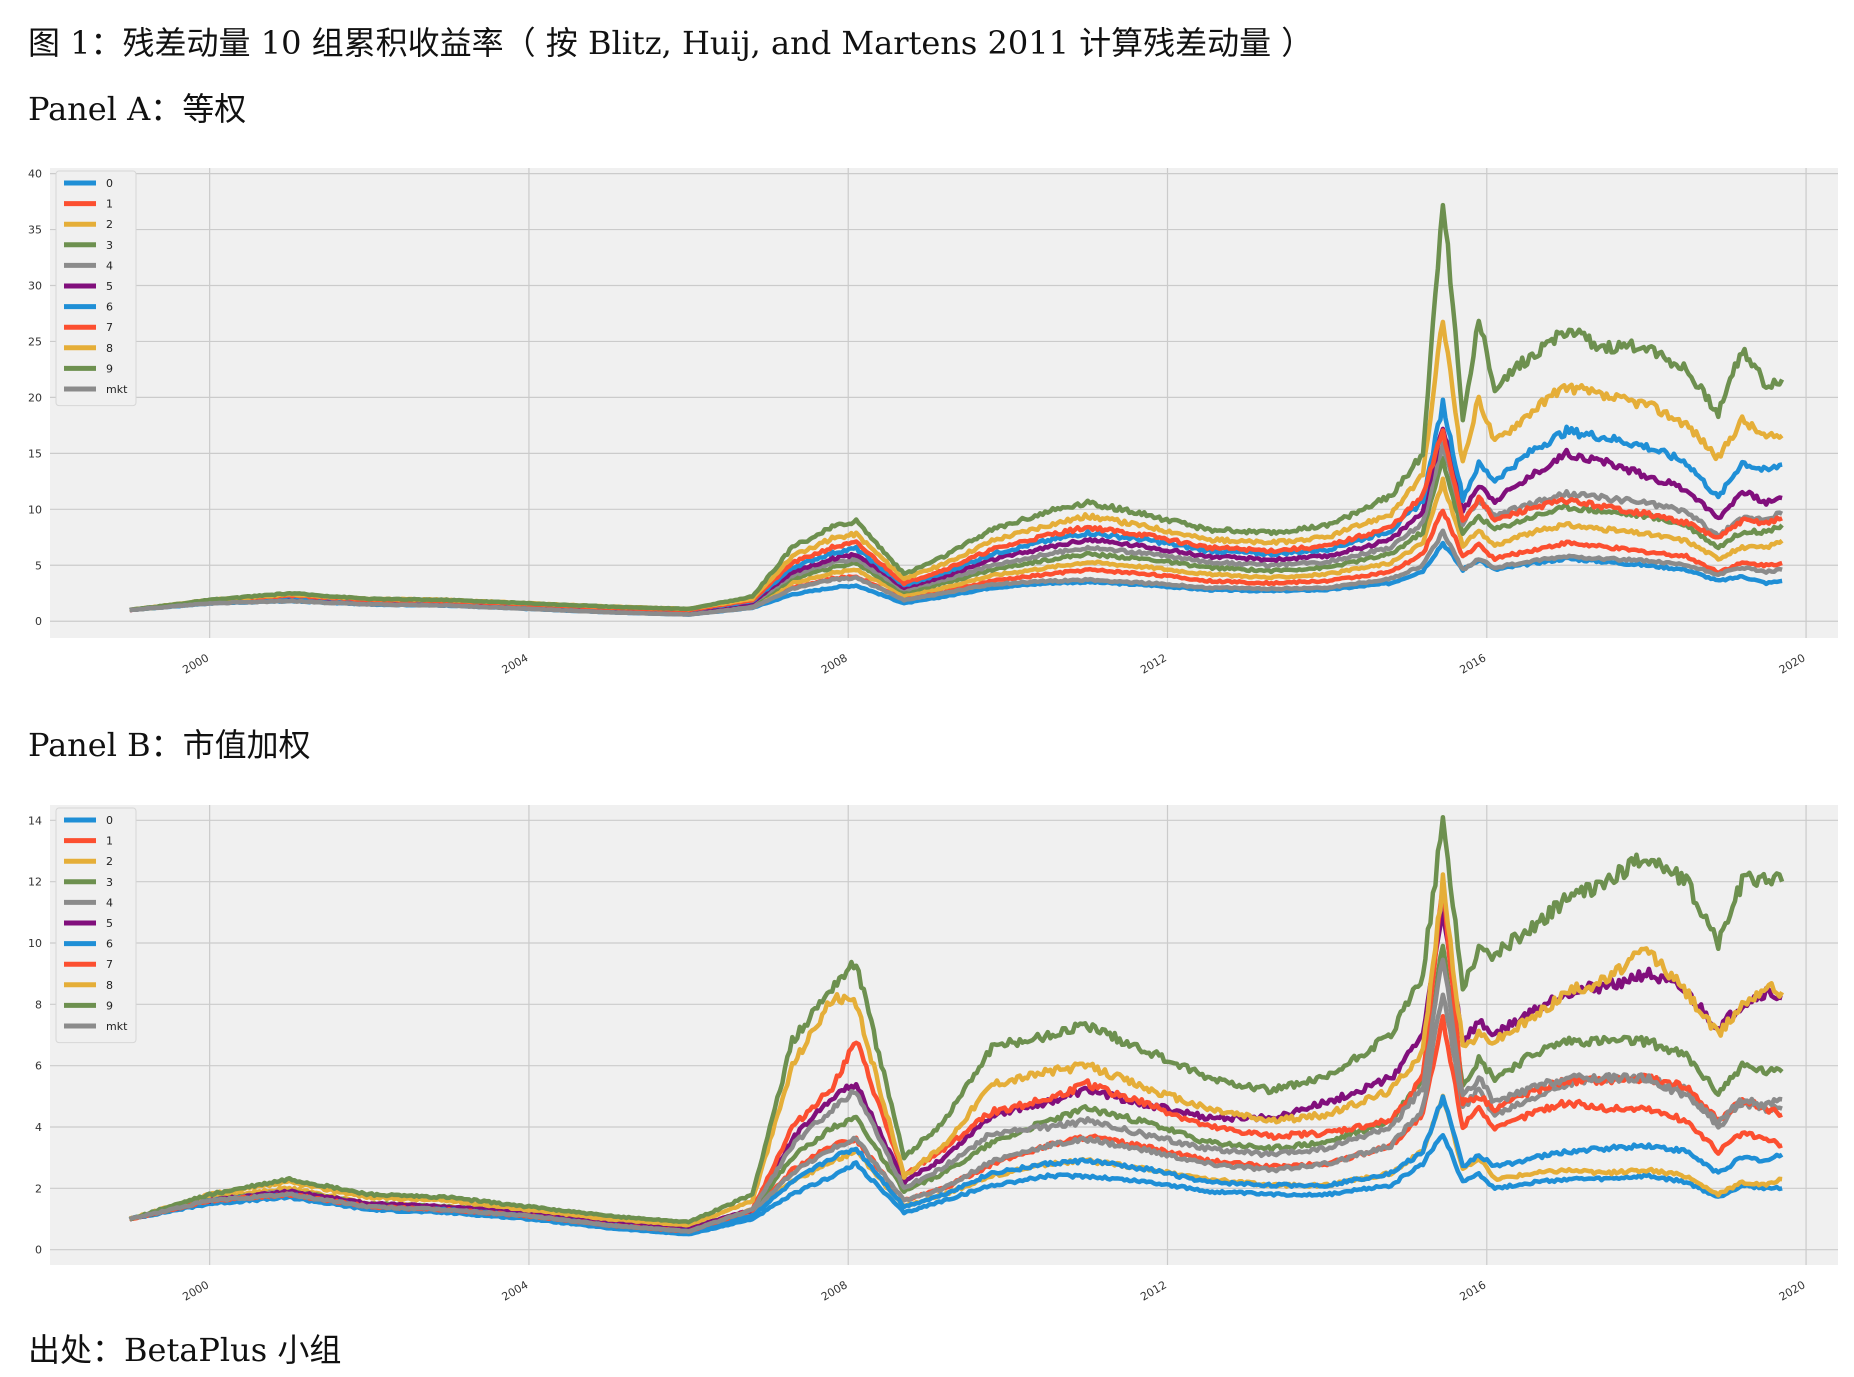  What do you see at coordinates (38, 1188) in the screenshot?
I see `y-tick-label: 2` at bounding box center [38, 1188].